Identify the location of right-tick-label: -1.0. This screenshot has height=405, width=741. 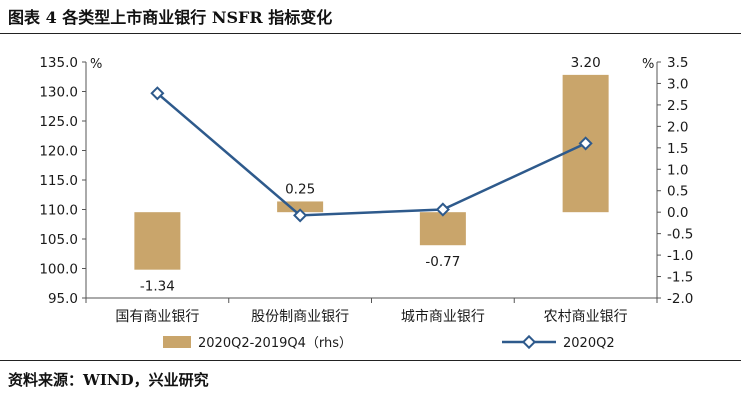
(680, 256).